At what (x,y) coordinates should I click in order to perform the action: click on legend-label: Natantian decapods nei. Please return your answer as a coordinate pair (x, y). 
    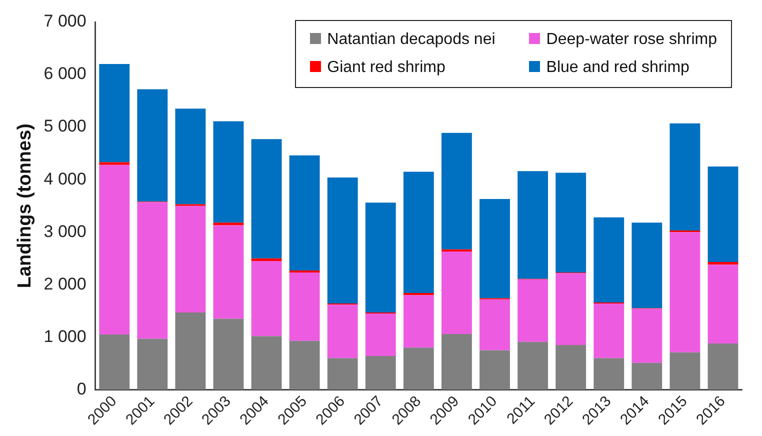
    Looking at the image, I should click on (411, 40).